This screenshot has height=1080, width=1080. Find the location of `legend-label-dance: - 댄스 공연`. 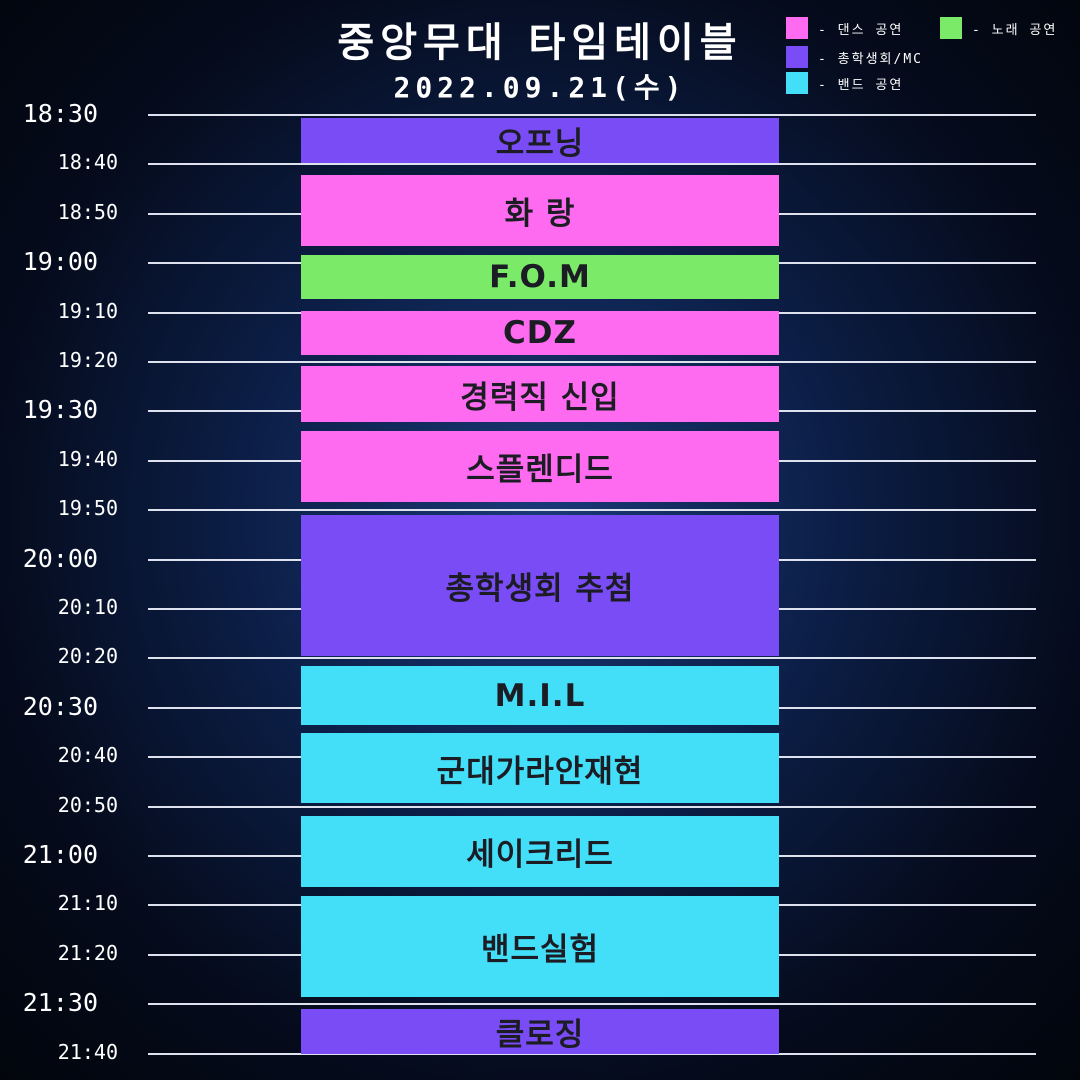

legend-label-dance: - 댄스 공연 is located at coordinates (861, 30).